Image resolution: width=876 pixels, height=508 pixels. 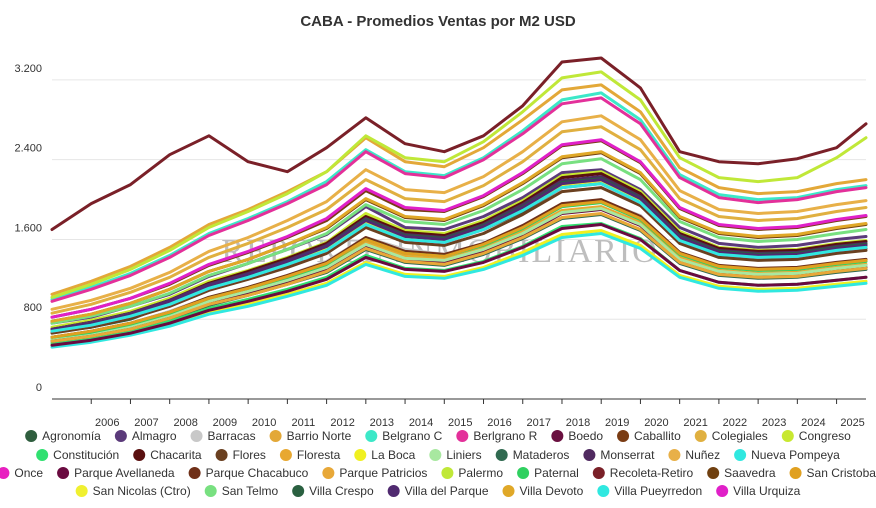 What do you see at coordinates (310, 455) in the screenshot?
I see `legend-item-13: Floresta` at bounding box center [310, 455].